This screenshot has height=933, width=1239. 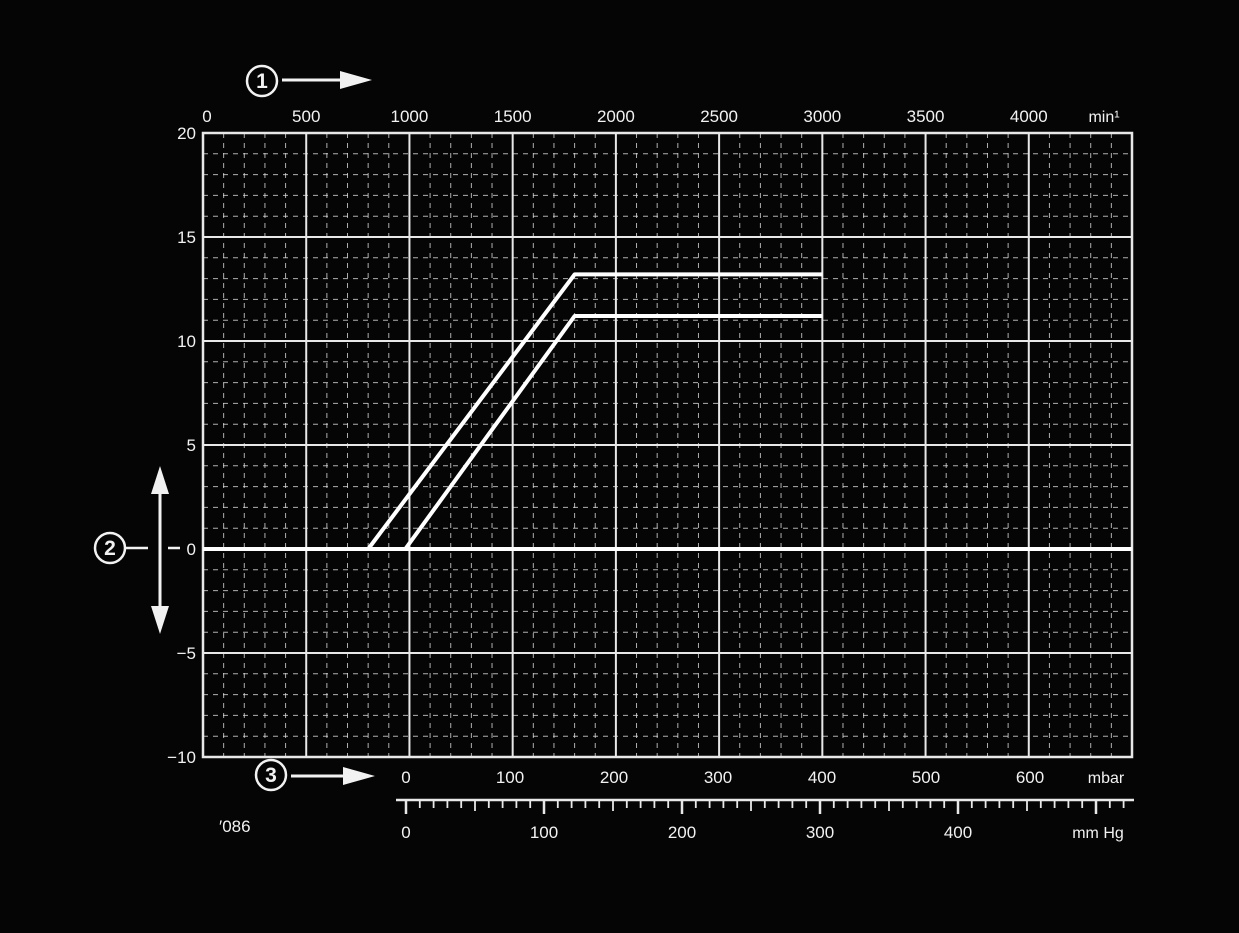 What do you see at coordinates (181, 445) in the screenshot?
I see `left-axis: 20 15 10 5 0 −5 −10` at bounding box center [181, 445].